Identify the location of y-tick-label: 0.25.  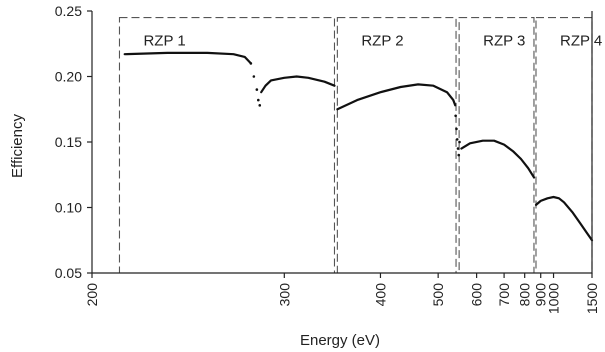
(68, 11).